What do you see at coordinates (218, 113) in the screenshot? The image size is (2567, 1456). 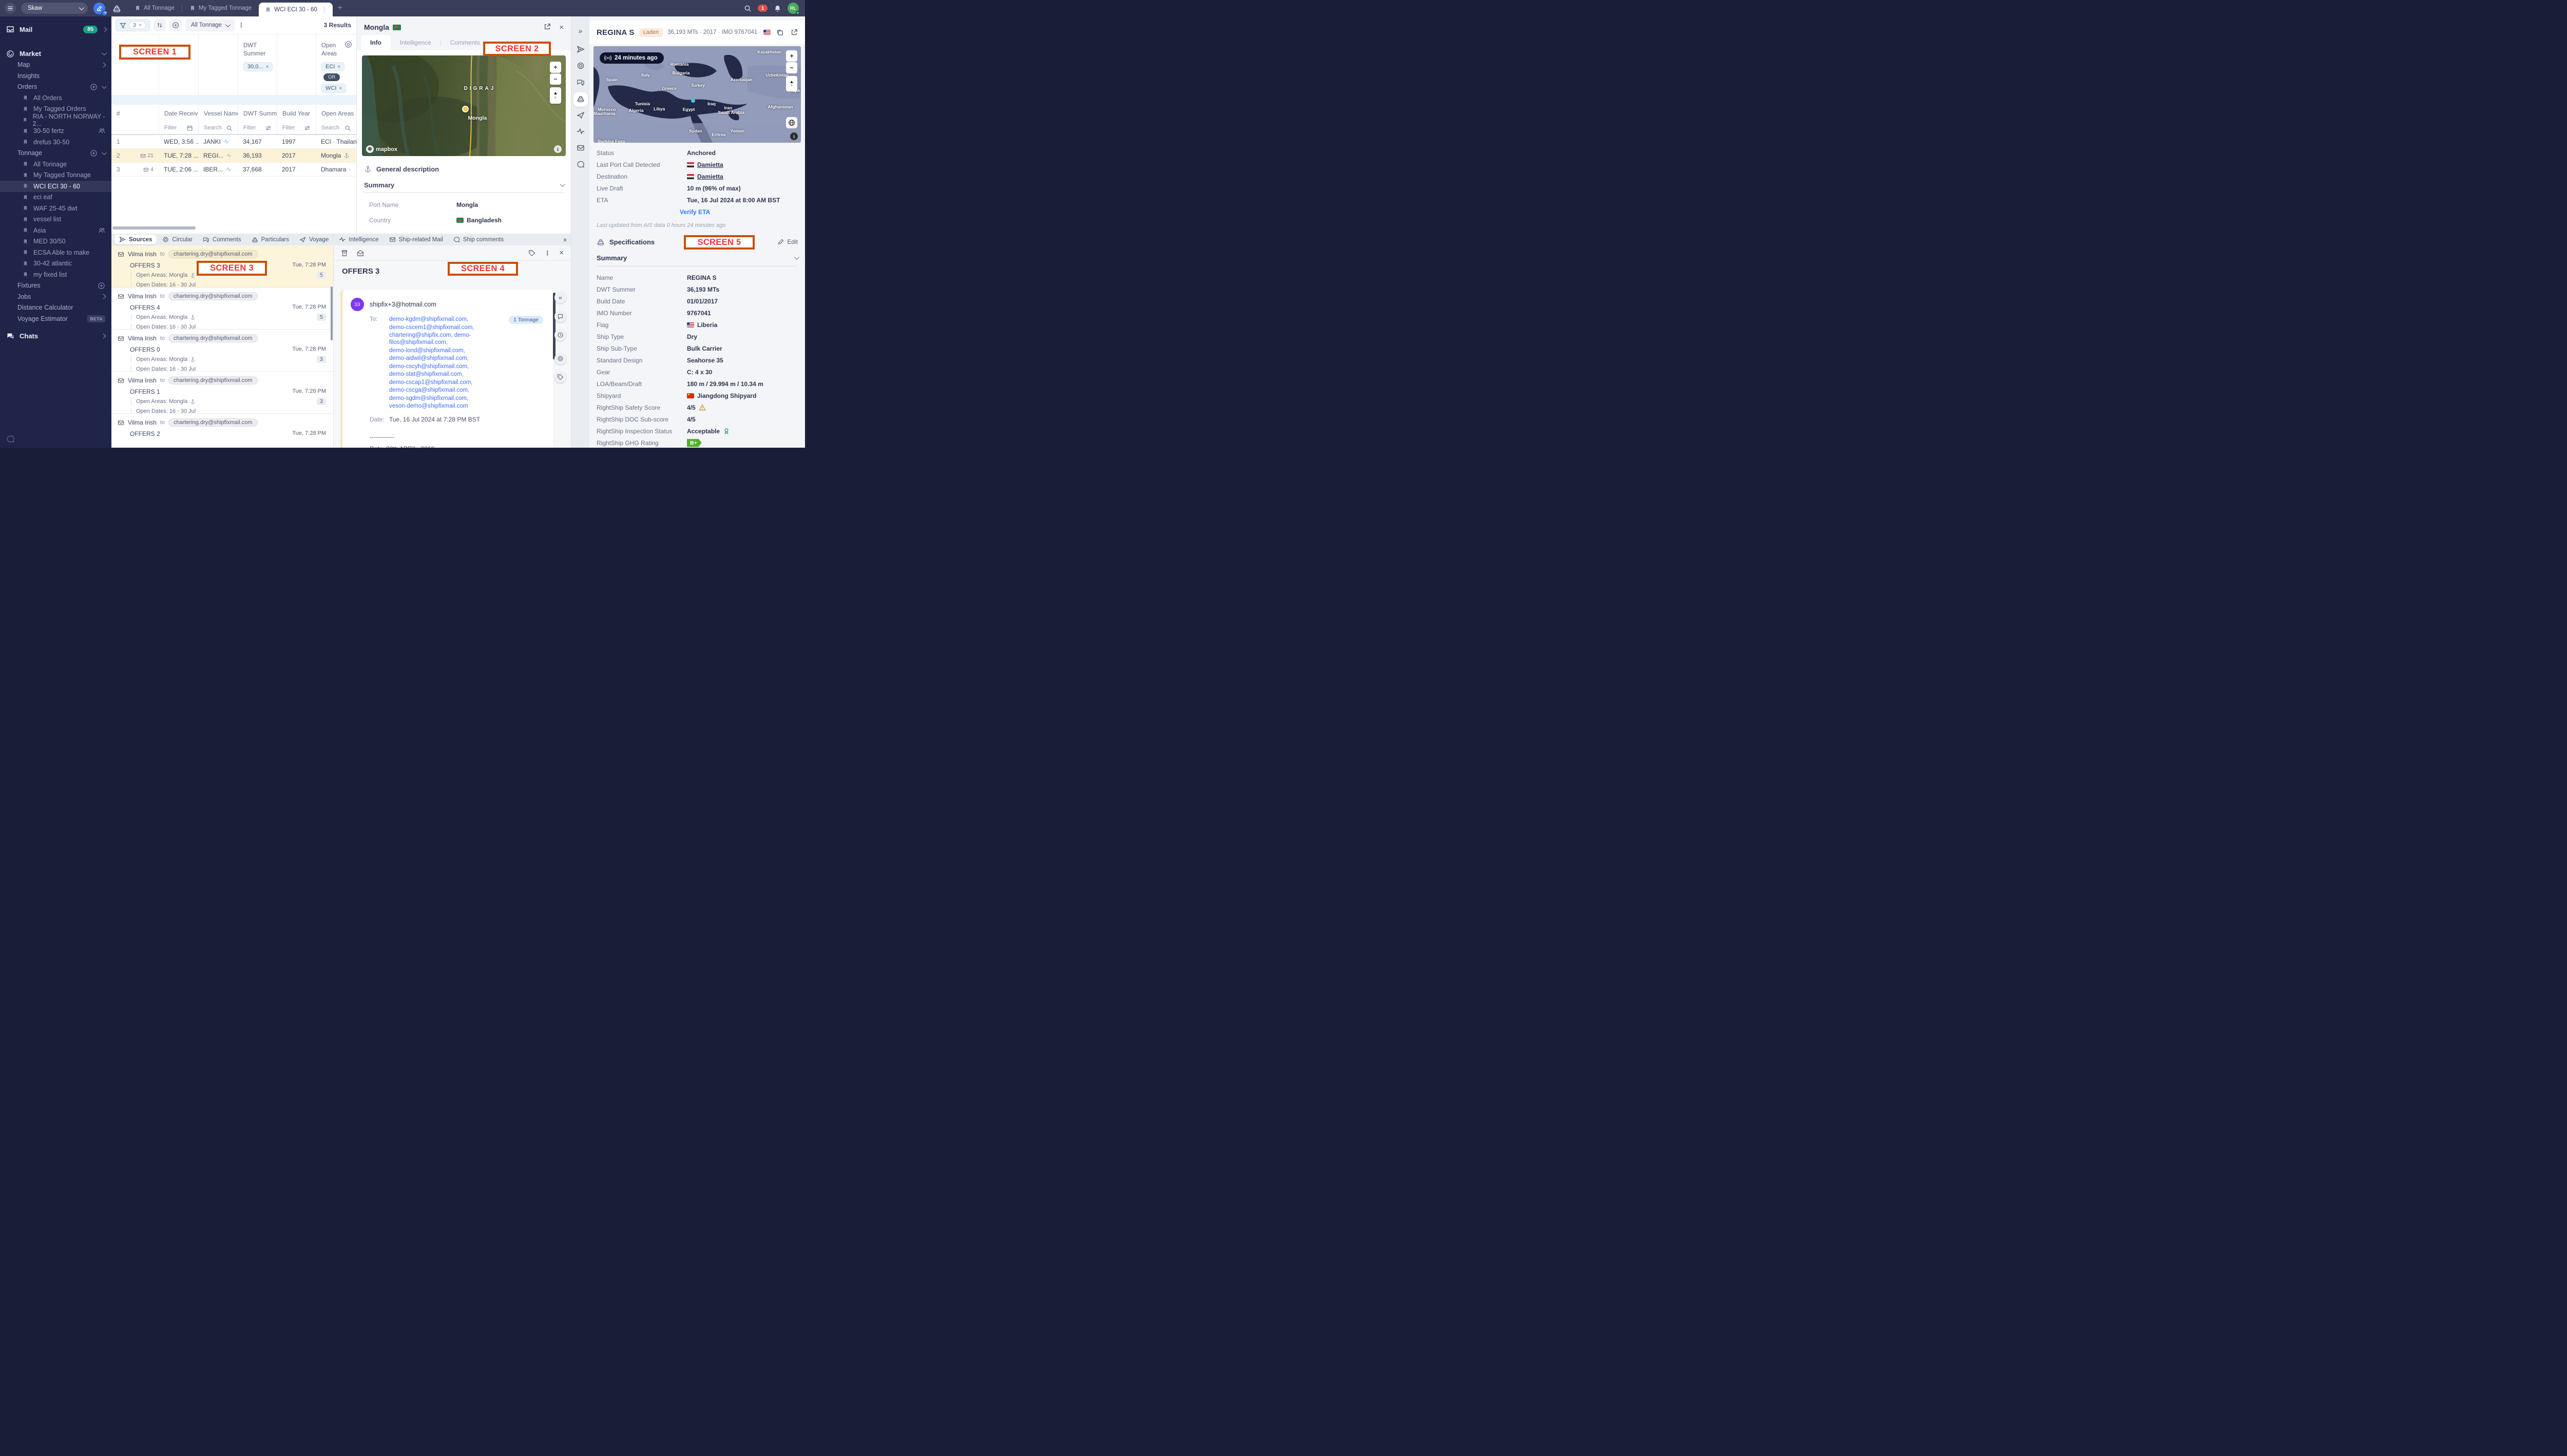 I see `column-header: Vessel Name` at bounding box center [218, 113].